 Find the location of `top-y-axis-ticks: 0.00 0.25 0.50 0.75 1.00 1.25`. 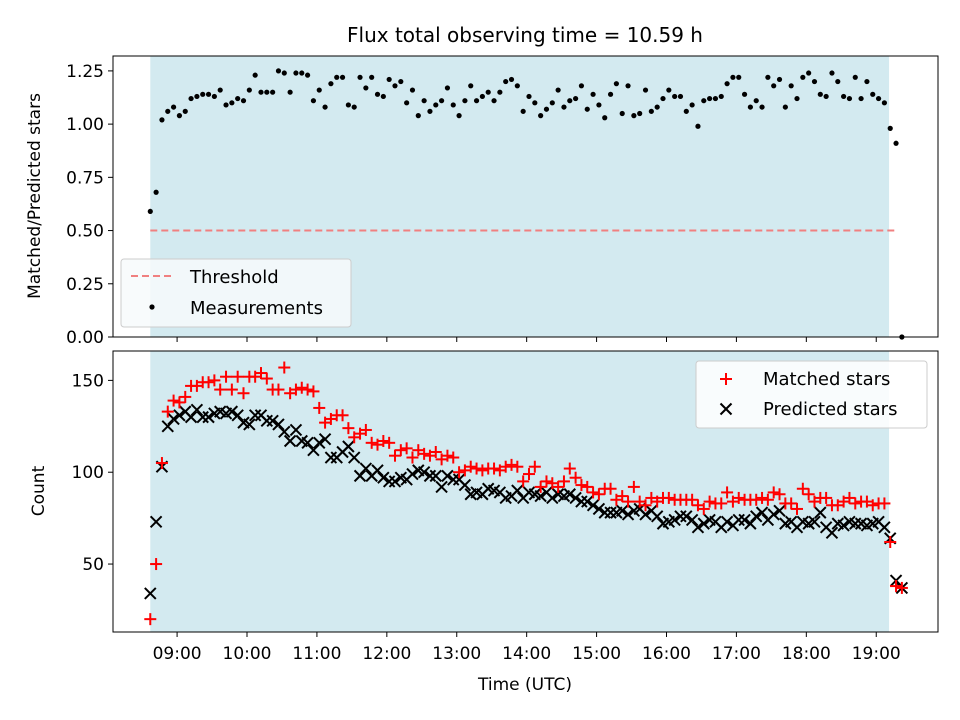

top-y-axis-ticks: 0.00 0.25 0.50 0.75 1.00 1.25 is located at coordinates (89, 205).